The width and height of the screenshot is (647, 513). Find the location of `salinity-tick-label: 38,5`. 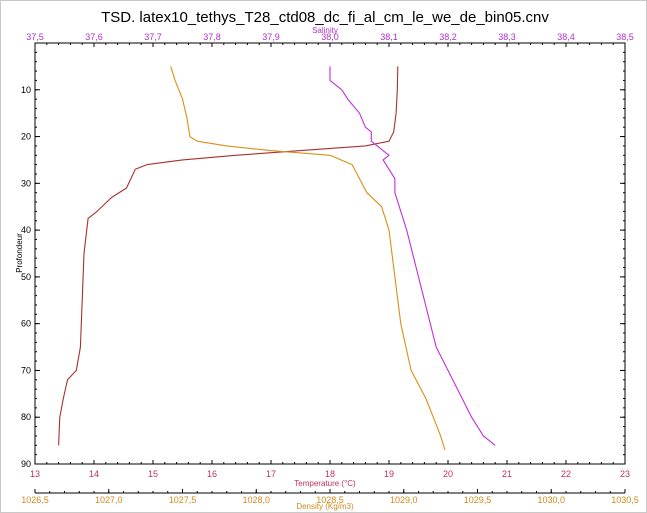

salinity-tick-label: 38,5 is located at coordinates (625, 37).